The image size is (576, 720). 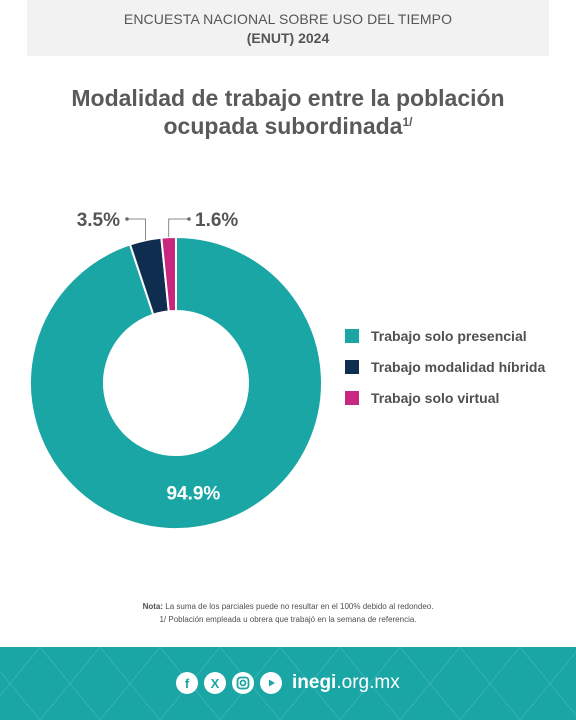 I want to click on domain-rest: .org.mx, so click(x=368, y=682).